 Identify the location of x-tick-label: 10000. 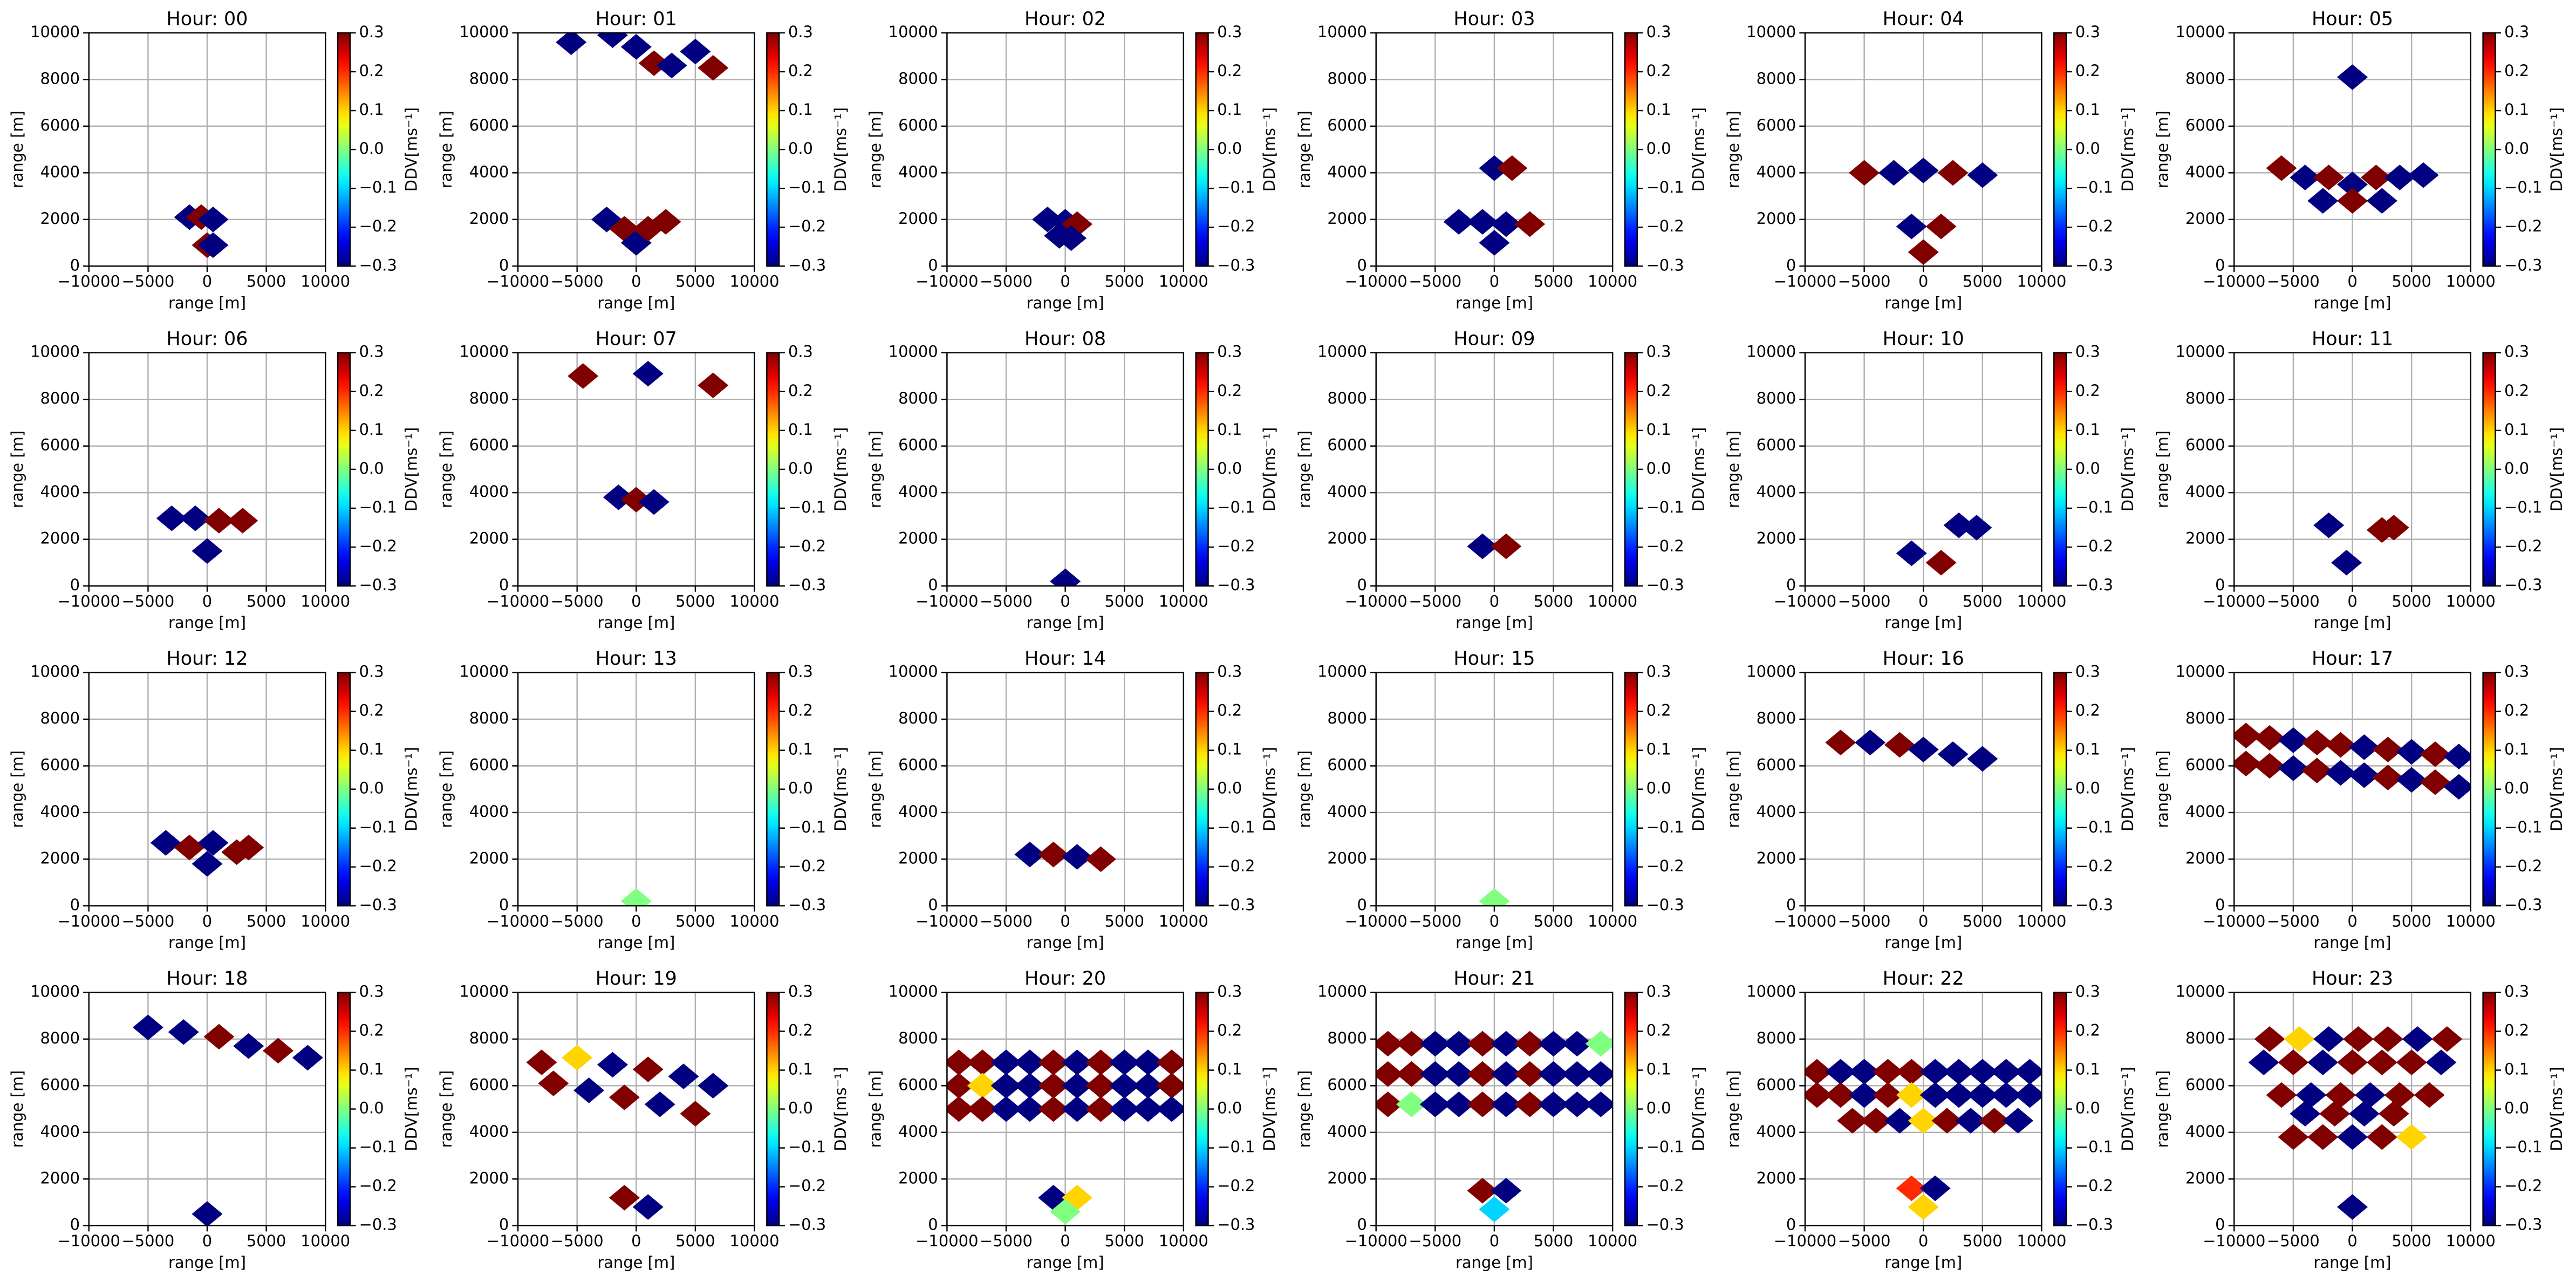
(755, 281).